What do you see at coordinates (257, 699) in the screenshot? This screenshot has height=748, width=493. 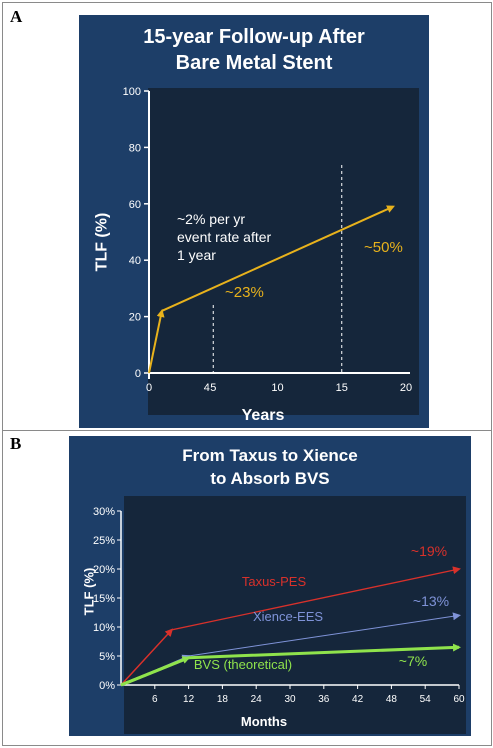 I see `x-tick-label: 24` at bounding box center [257, 699].